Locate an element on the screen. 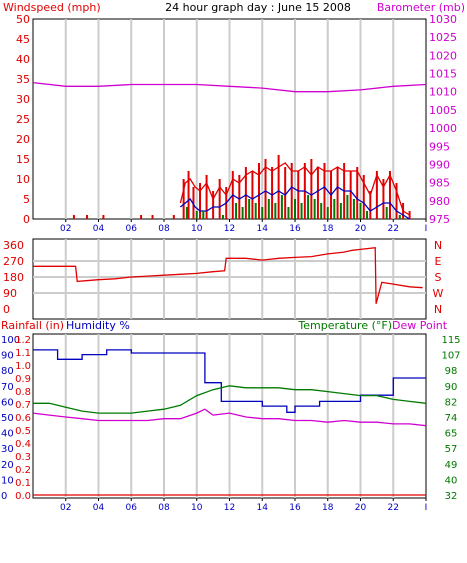  y-tick-label-left: 50 is located at coordinates (23, 19).